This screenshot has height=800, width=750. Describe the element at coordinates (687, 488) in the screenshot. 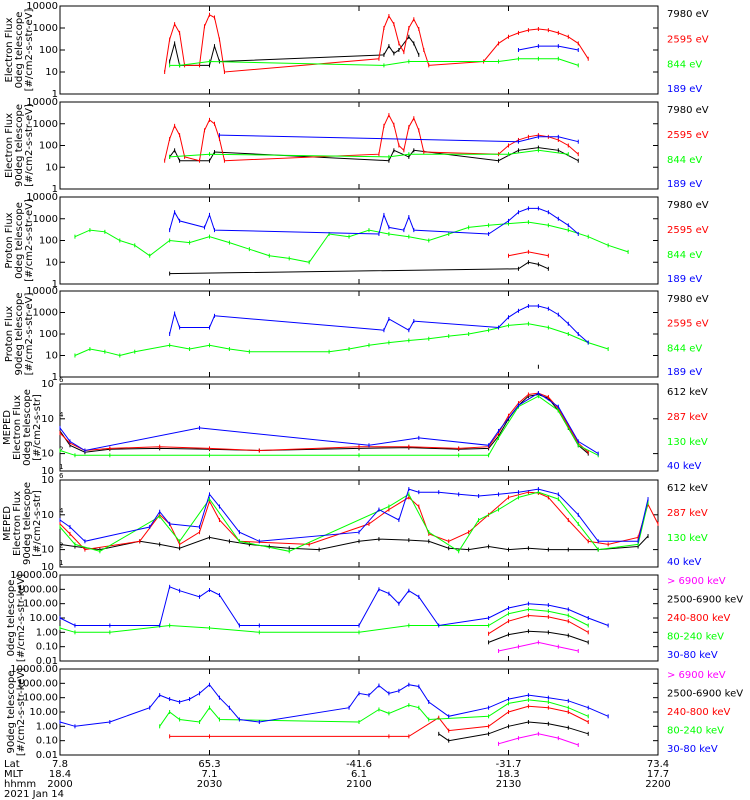

I see `legend-entry: 612 keV` at that location.